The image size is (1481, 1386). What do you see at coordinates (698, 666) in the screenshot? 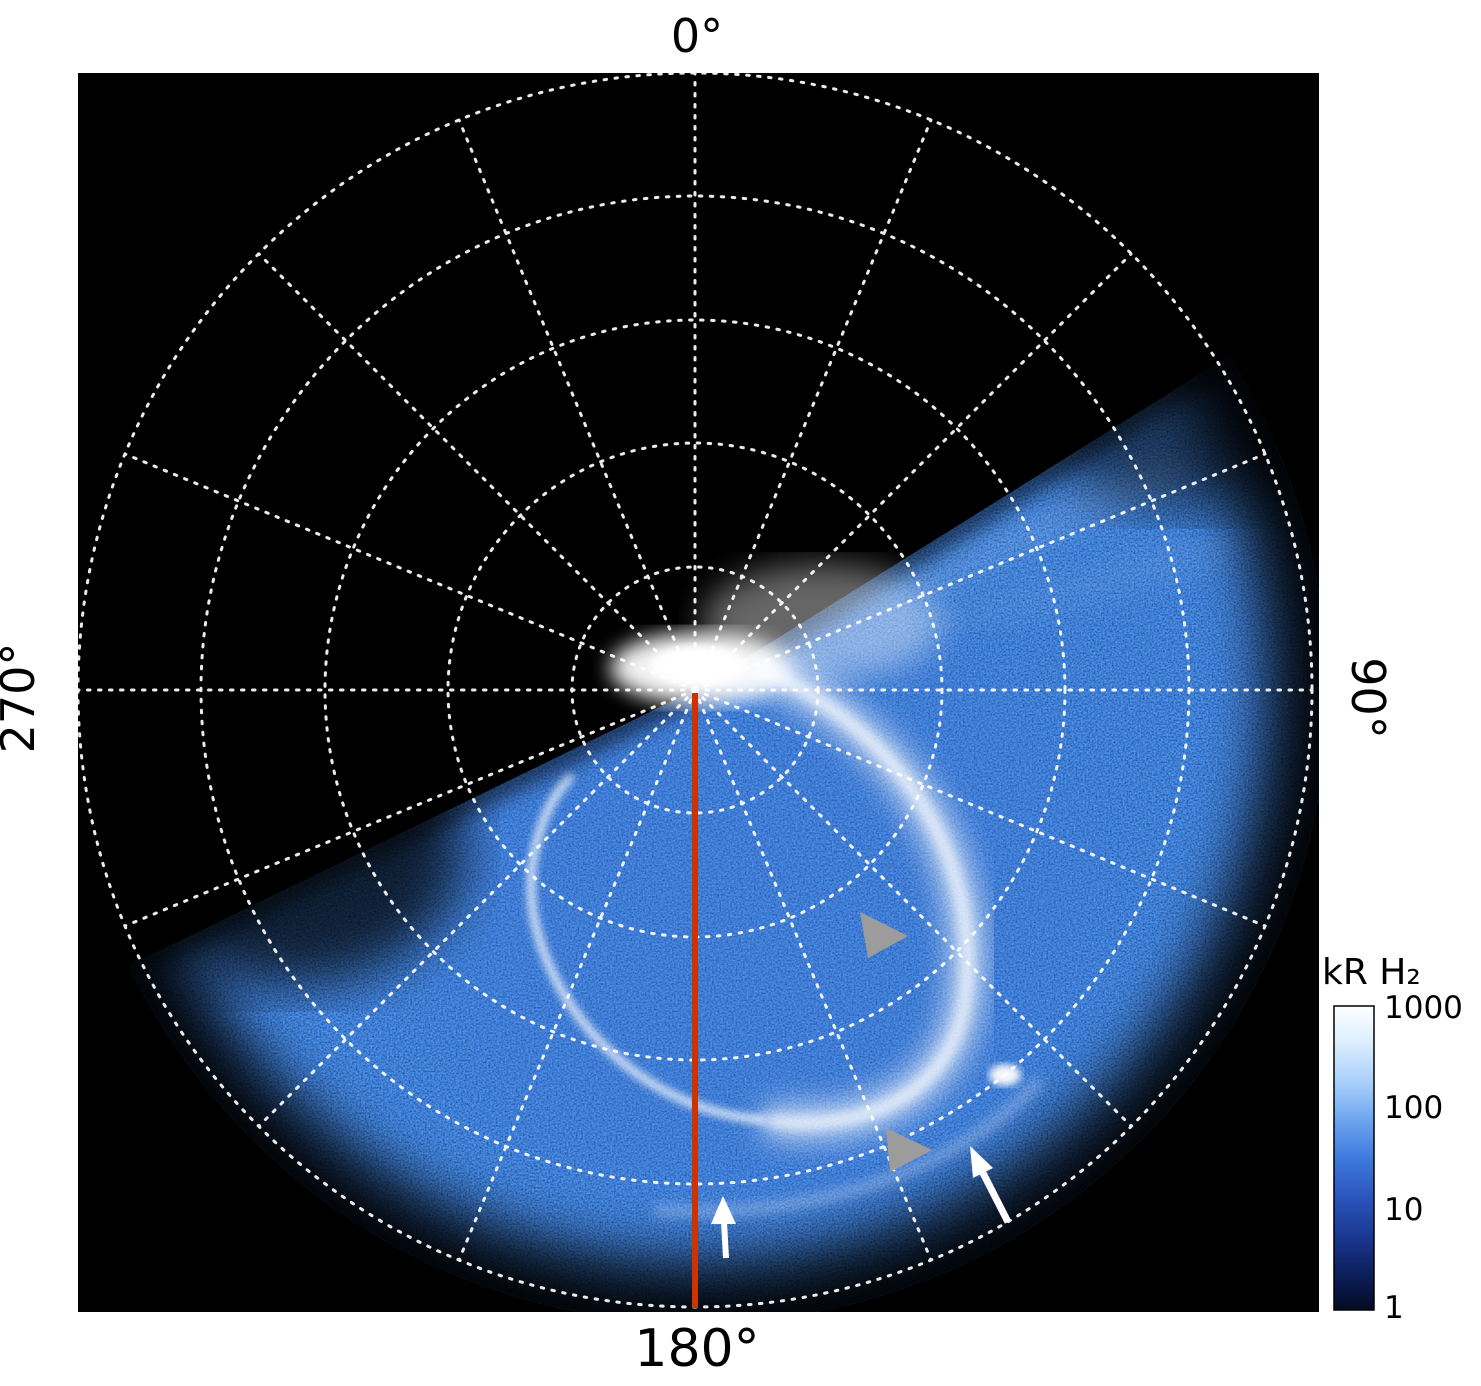
I see `aurora-pole-blob-core` at bounding box center [698, 666].